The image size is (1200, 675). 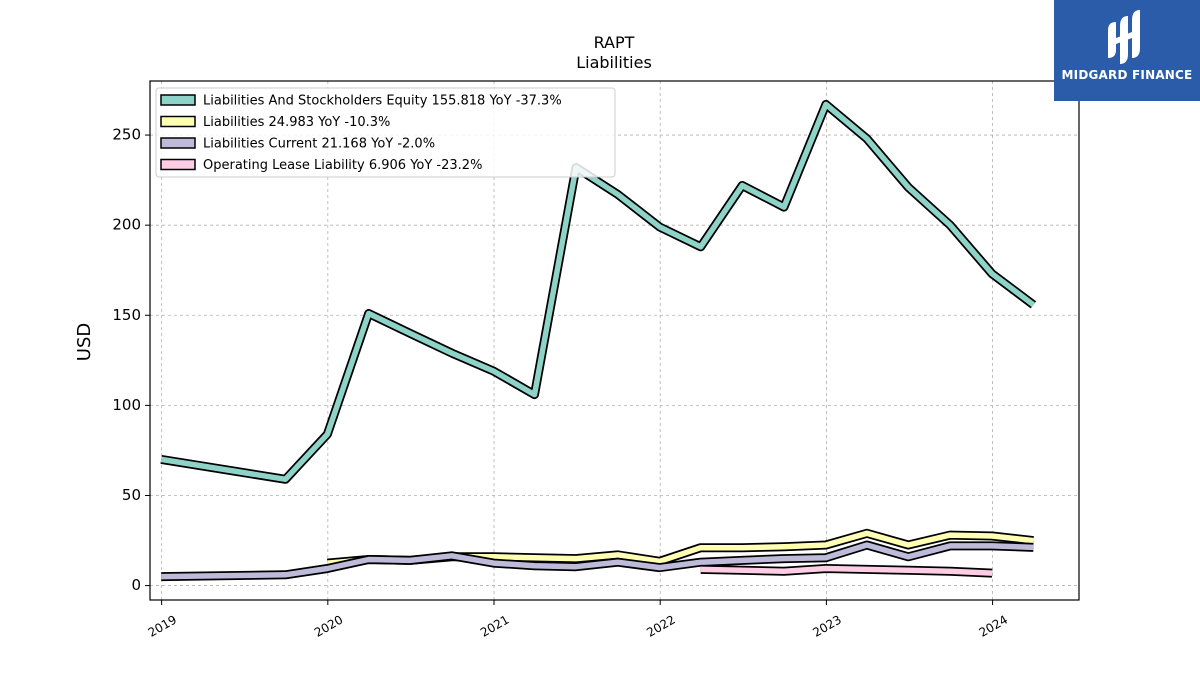 What do you see at coordinates (126, 315) in the screenshot?
I see `y-tick-label: 150` at bounding box center [126, 315].